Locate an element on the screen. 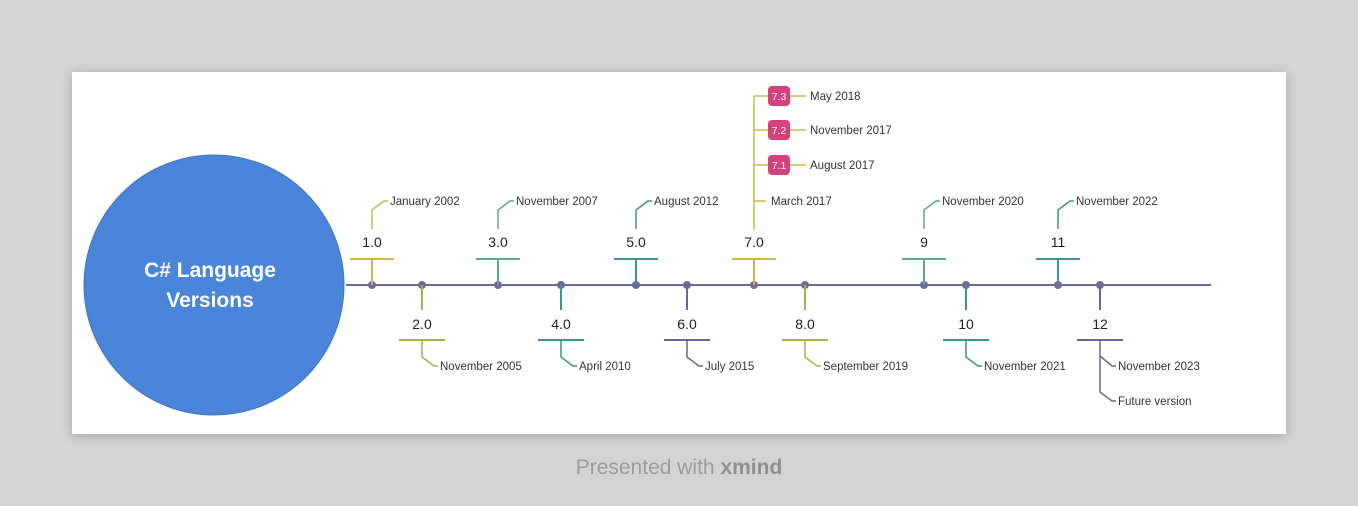 The image size is (1358, 506). version-date-11: November 2022 is located at coordinates (1117, 202).